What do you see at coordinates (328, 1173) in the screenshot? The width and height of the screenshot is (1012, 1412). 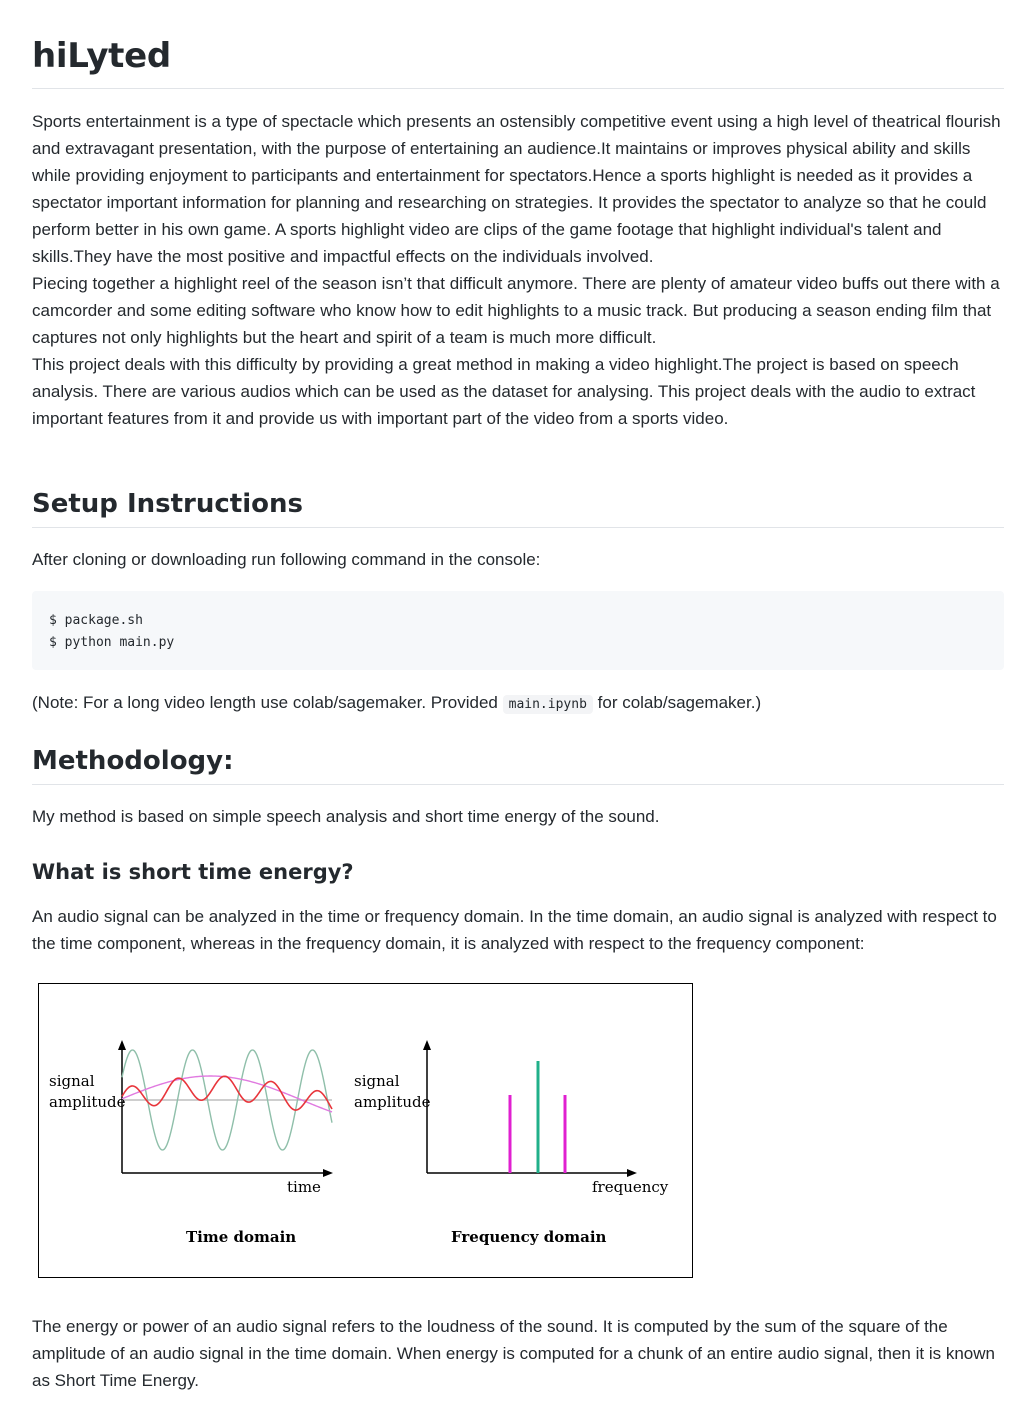 I see `time-x-arrow-icon` at bounding box center [328, 1173].